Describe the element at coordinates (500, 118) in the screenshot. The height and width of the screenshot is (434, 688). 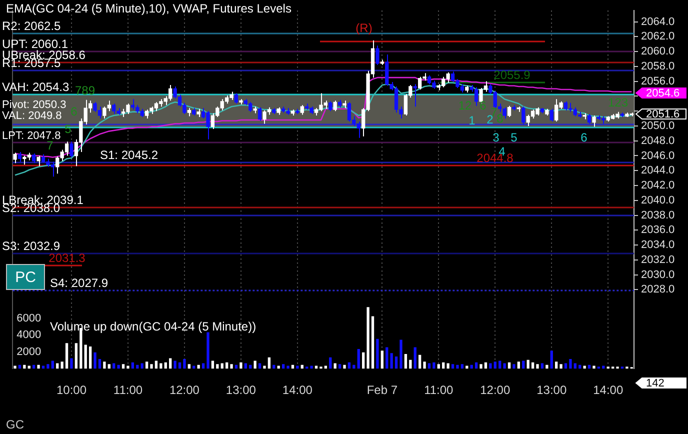
I see `annotation: 8` at that location.